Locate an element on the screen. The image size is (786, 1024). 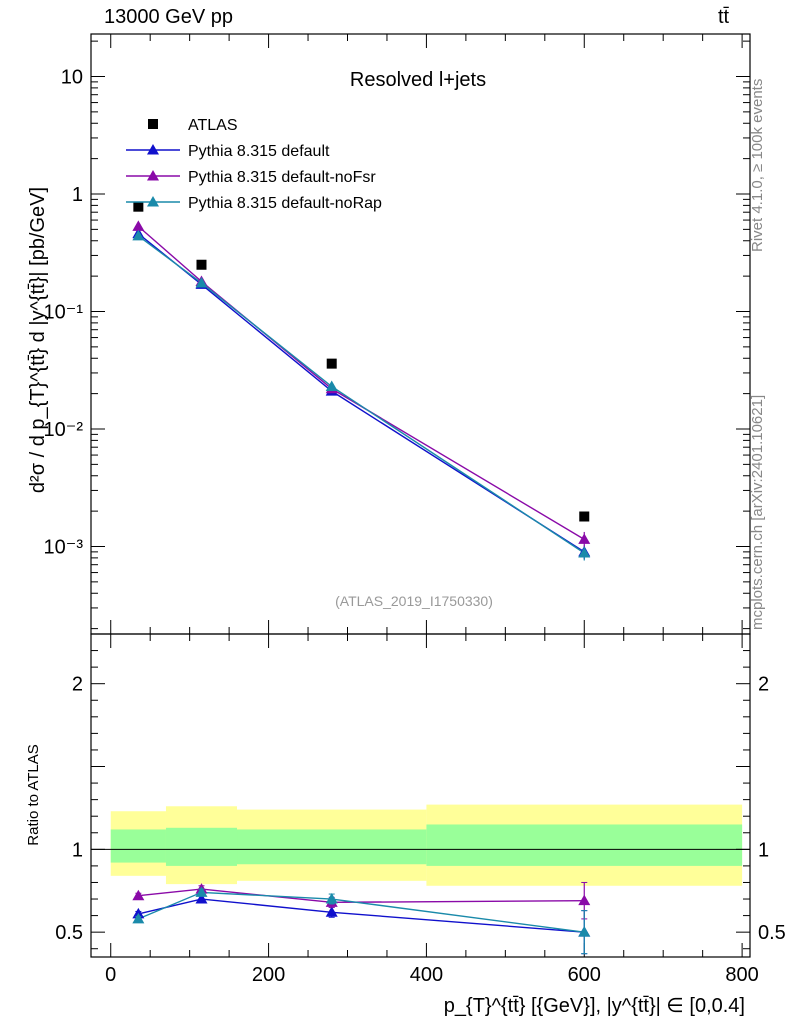
ratio-line-pythia-8-315-default-norap is located at coordinates (361, 912).